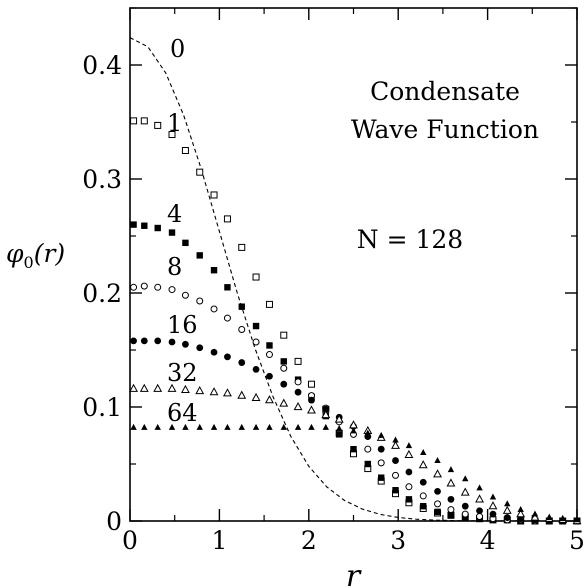 This screenshot has width=584, height=588. What do you see at coordinates (35, 255) in the screenshot?
I see `y-axis-label: φ0(r)` at bounding box center [35, 255].